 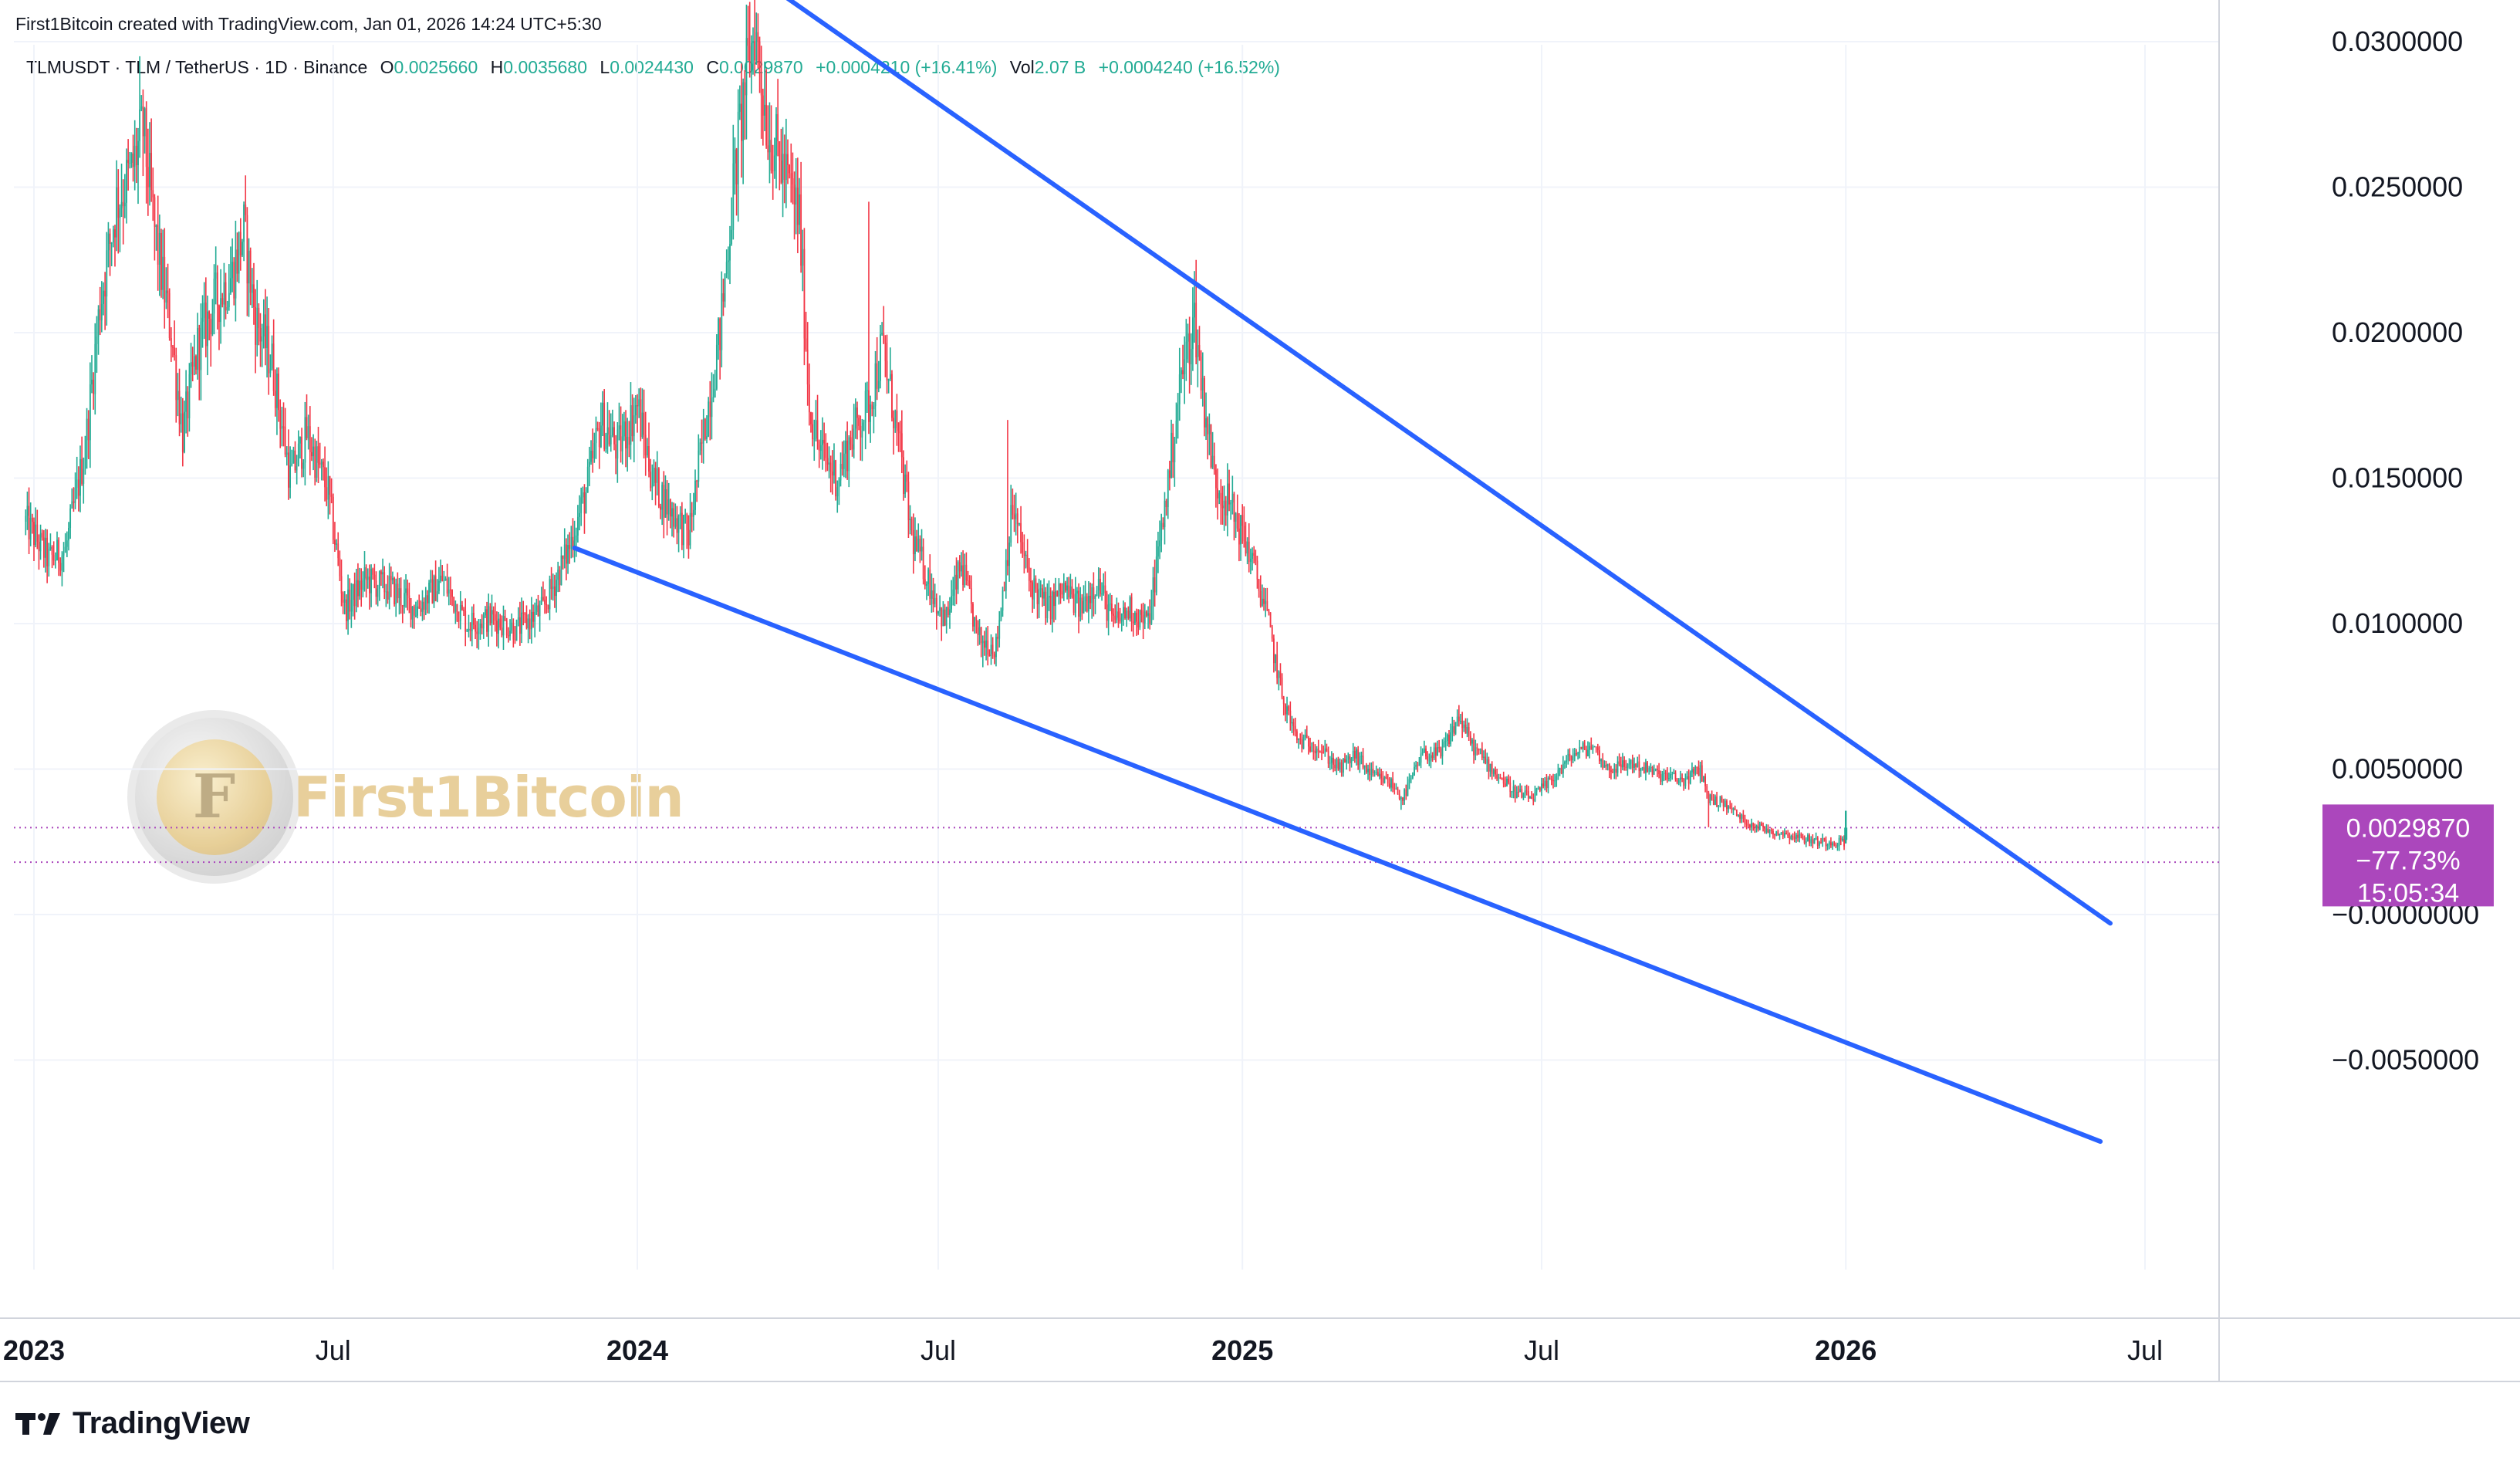 I want to click on y-tick-label: 0.0150000, so click(x=2397, y=478).